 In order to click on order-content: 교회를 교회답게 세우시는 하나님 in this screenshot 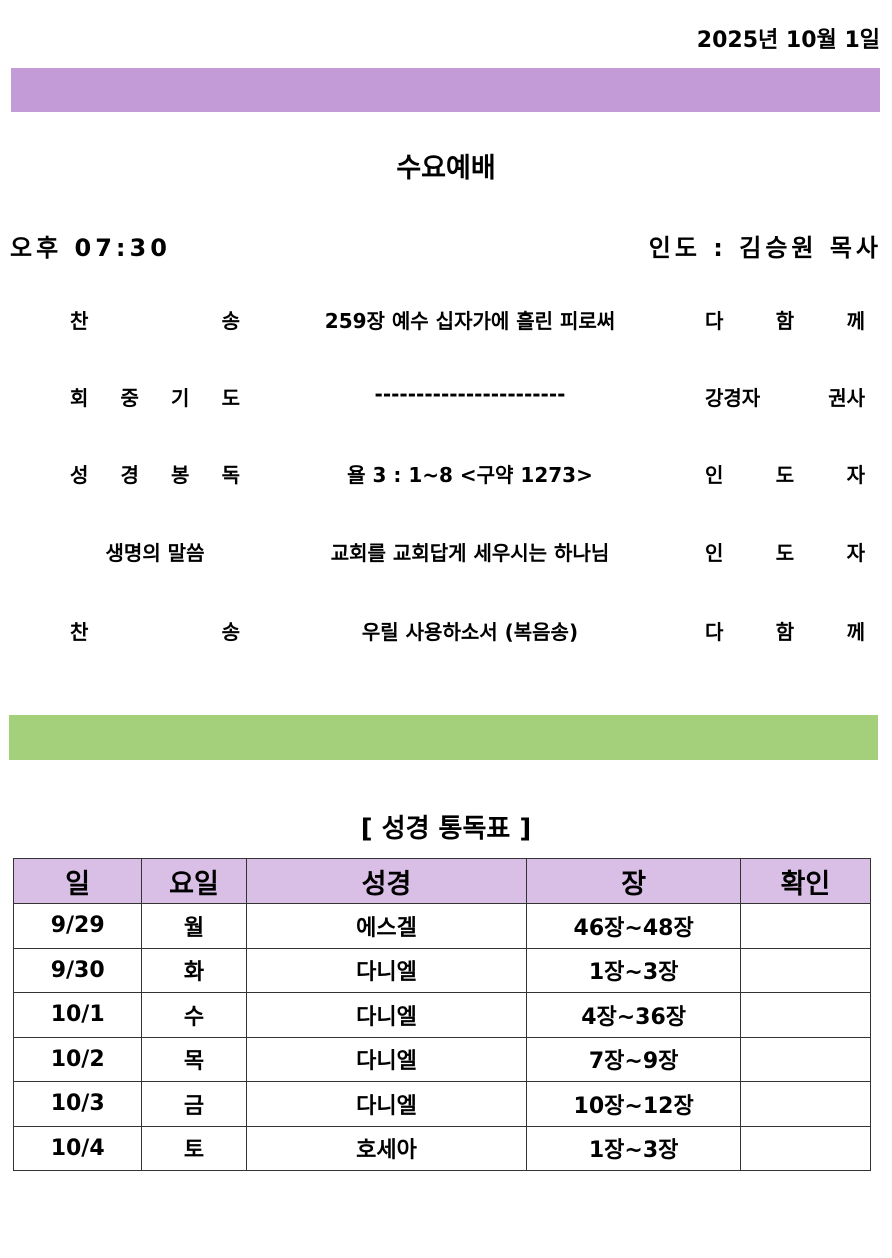, I will do `click(470, 553)`.